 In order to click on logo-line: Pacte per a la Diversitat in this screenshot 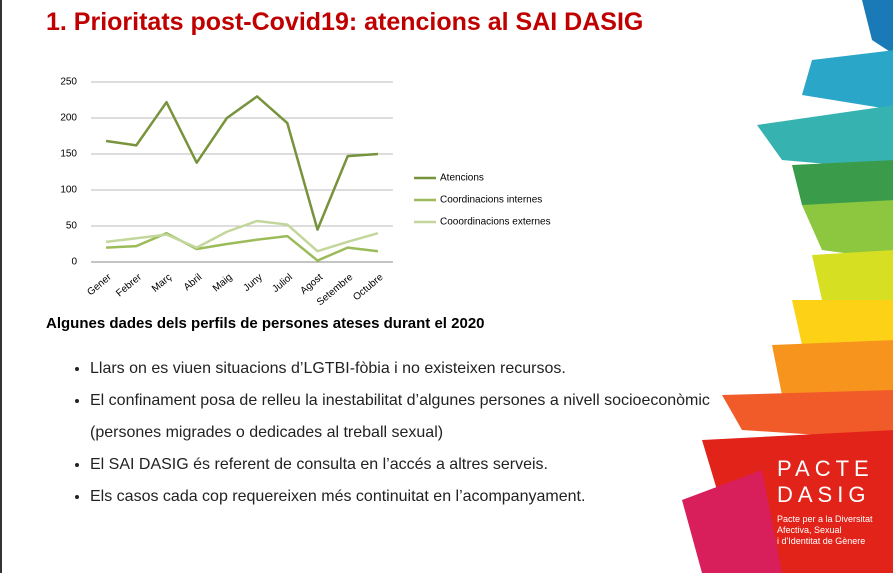, I will do `click(825, 519)`.